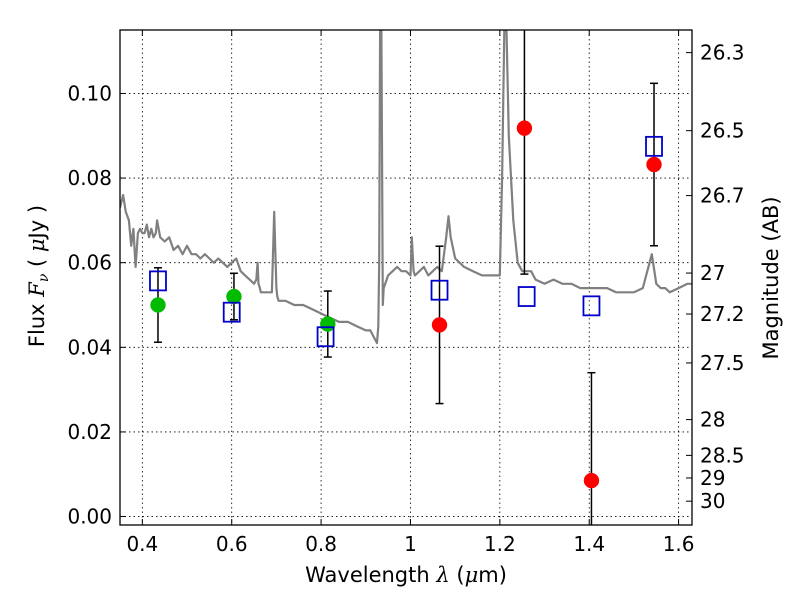  I want to click on y-axis-label-prefix: Flux, so click(37, 325).